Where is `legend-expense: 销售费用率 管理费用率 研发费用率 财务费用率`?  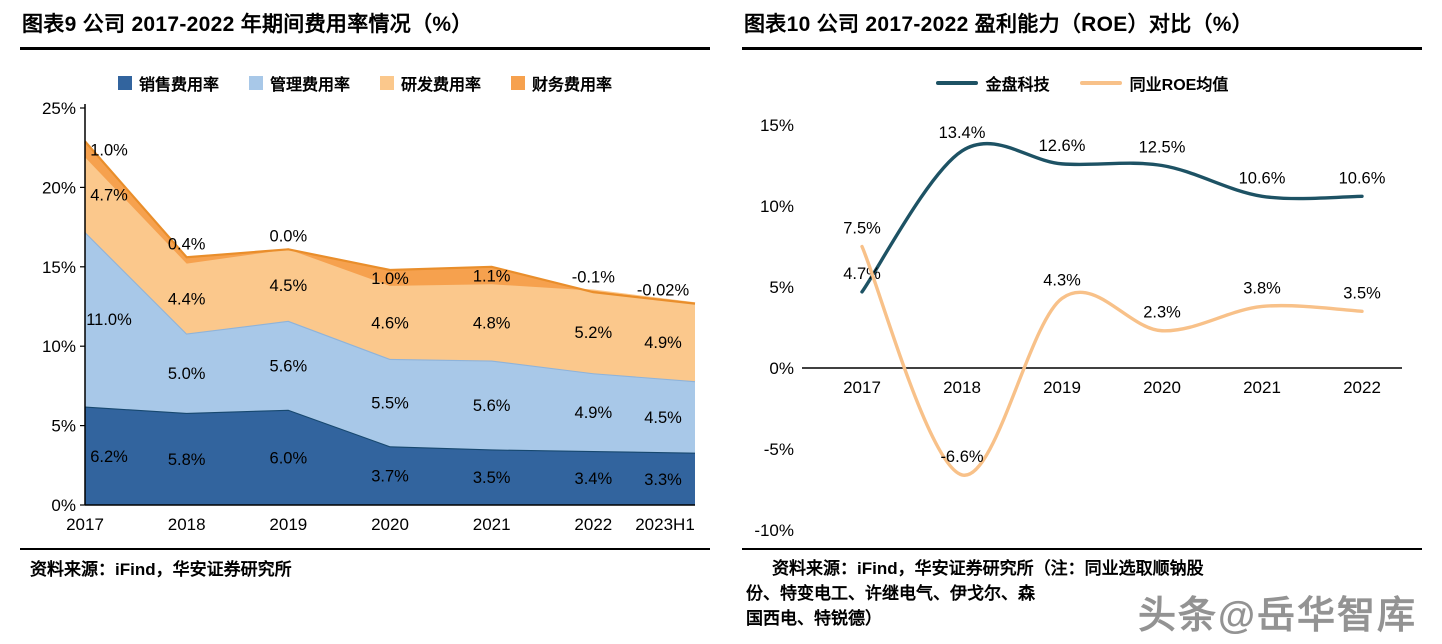
legend-expense: 销售费用率 管理费用率 研发费用率 财务费用率 is located at coordinates (365, 83).